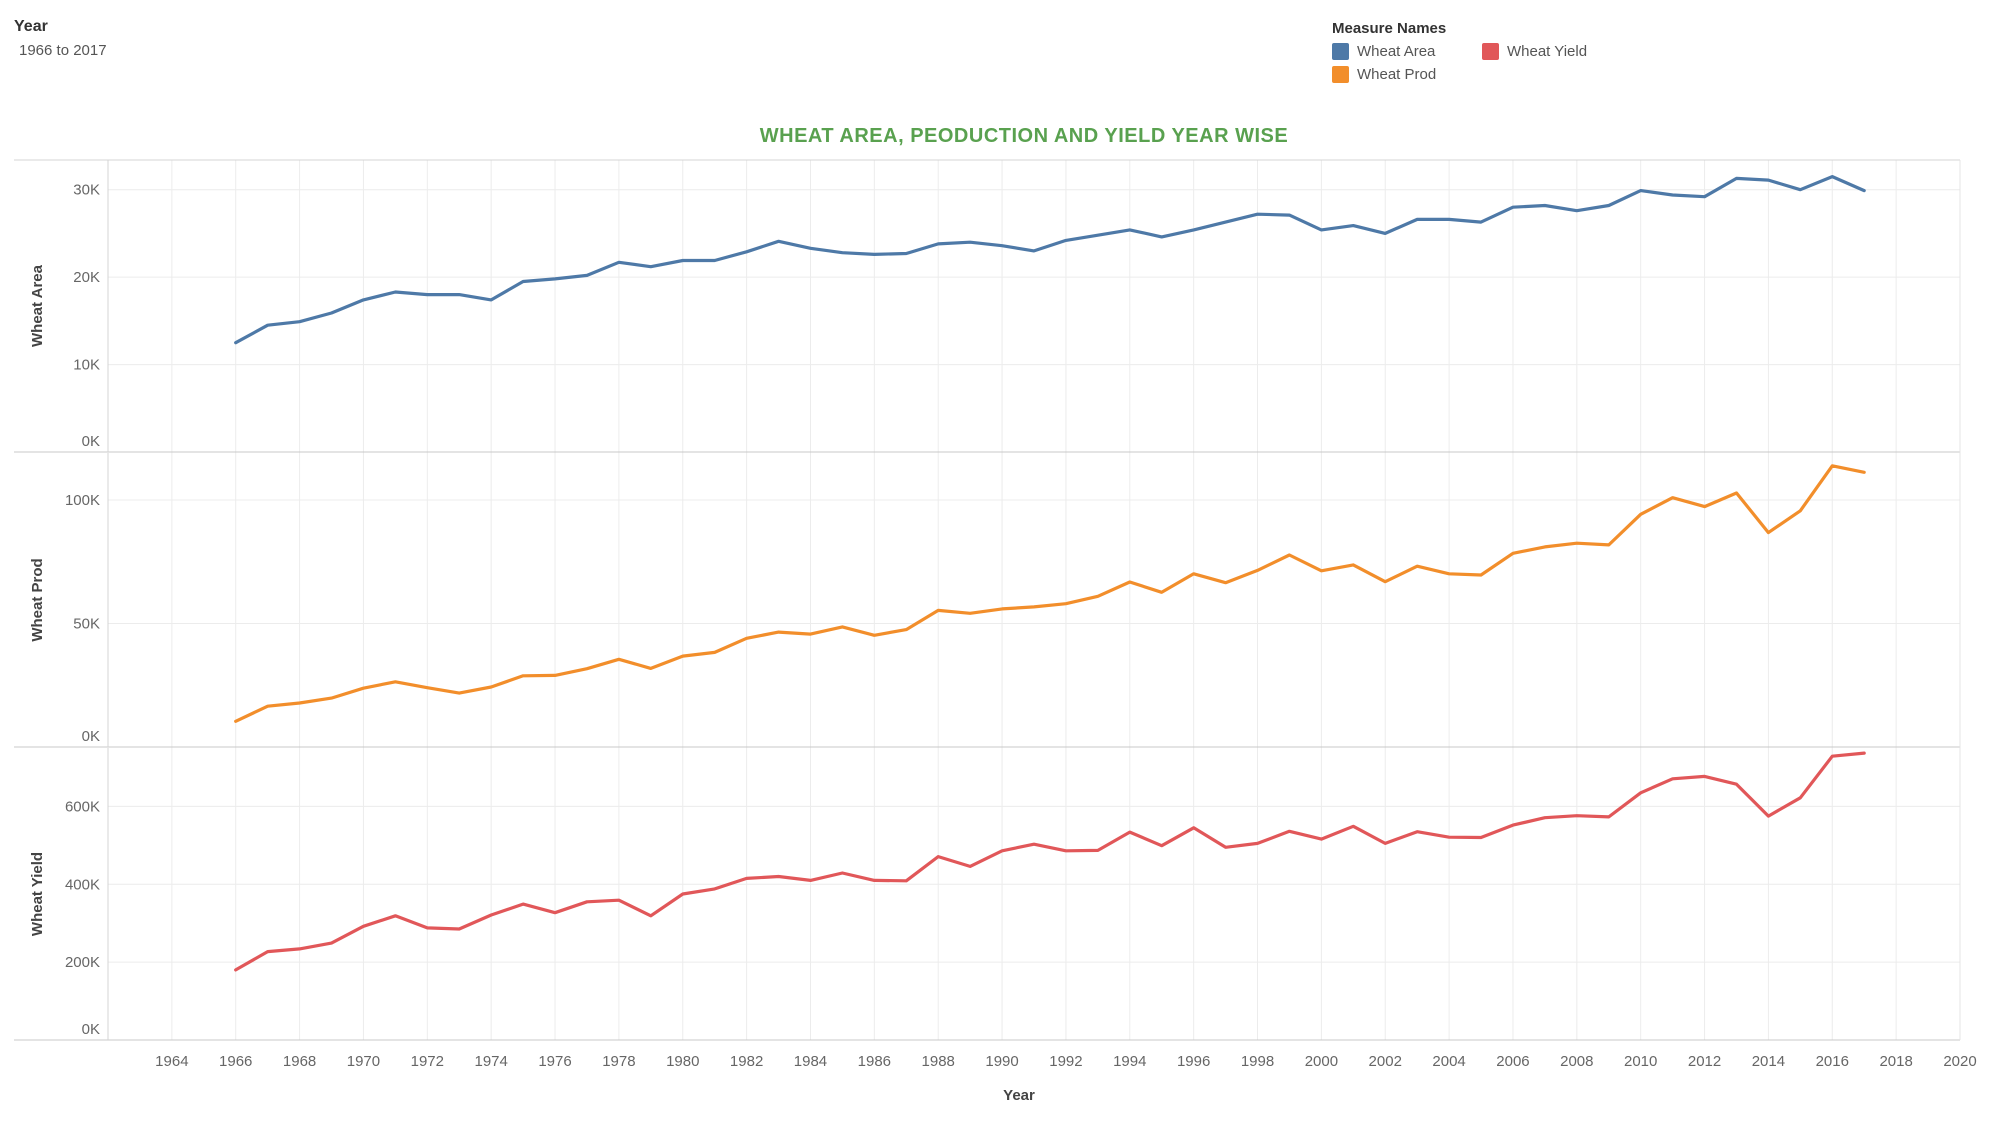  What do you see at coordinates (938, 1061) in the screenshot?
I see `x-tick-label-1988: 1988` at bounding box center [938, 1061].